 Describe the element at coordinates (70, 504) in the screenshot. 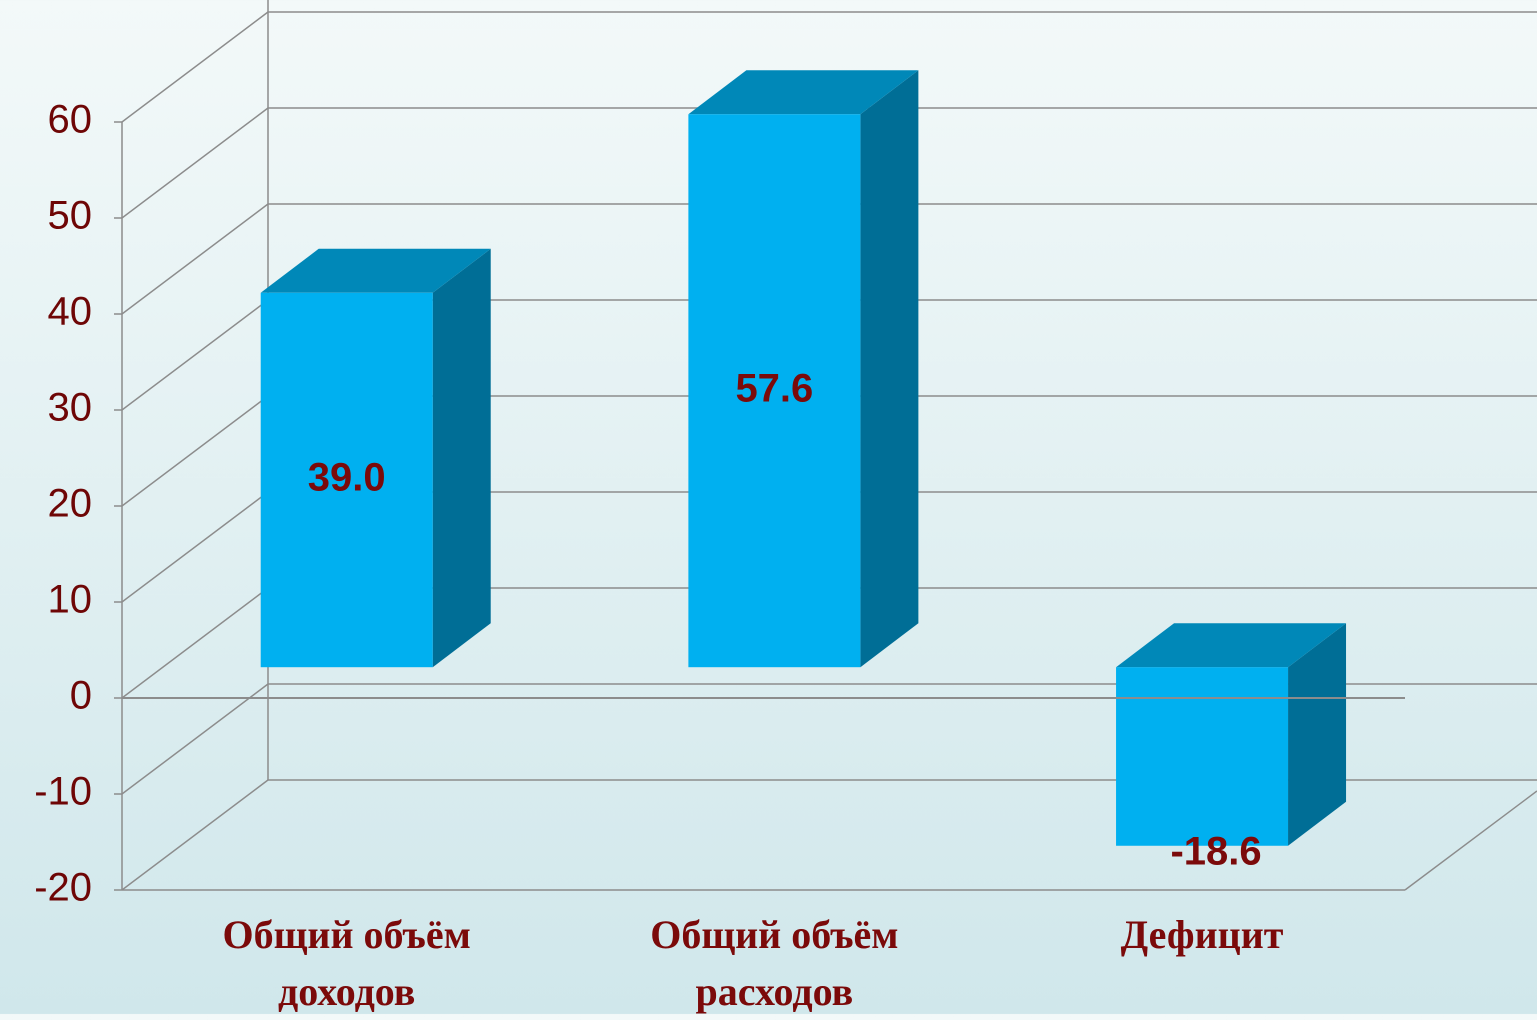

I see `y-tick-label: 20` at that location.